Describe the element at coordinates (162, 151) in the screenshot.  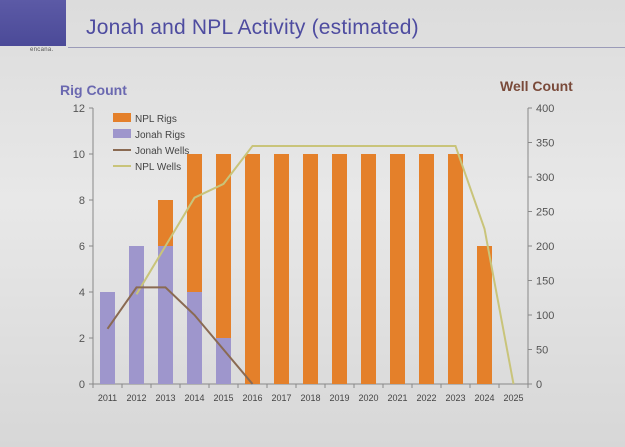
I see `legend-label: Jonah Wells` at that location.